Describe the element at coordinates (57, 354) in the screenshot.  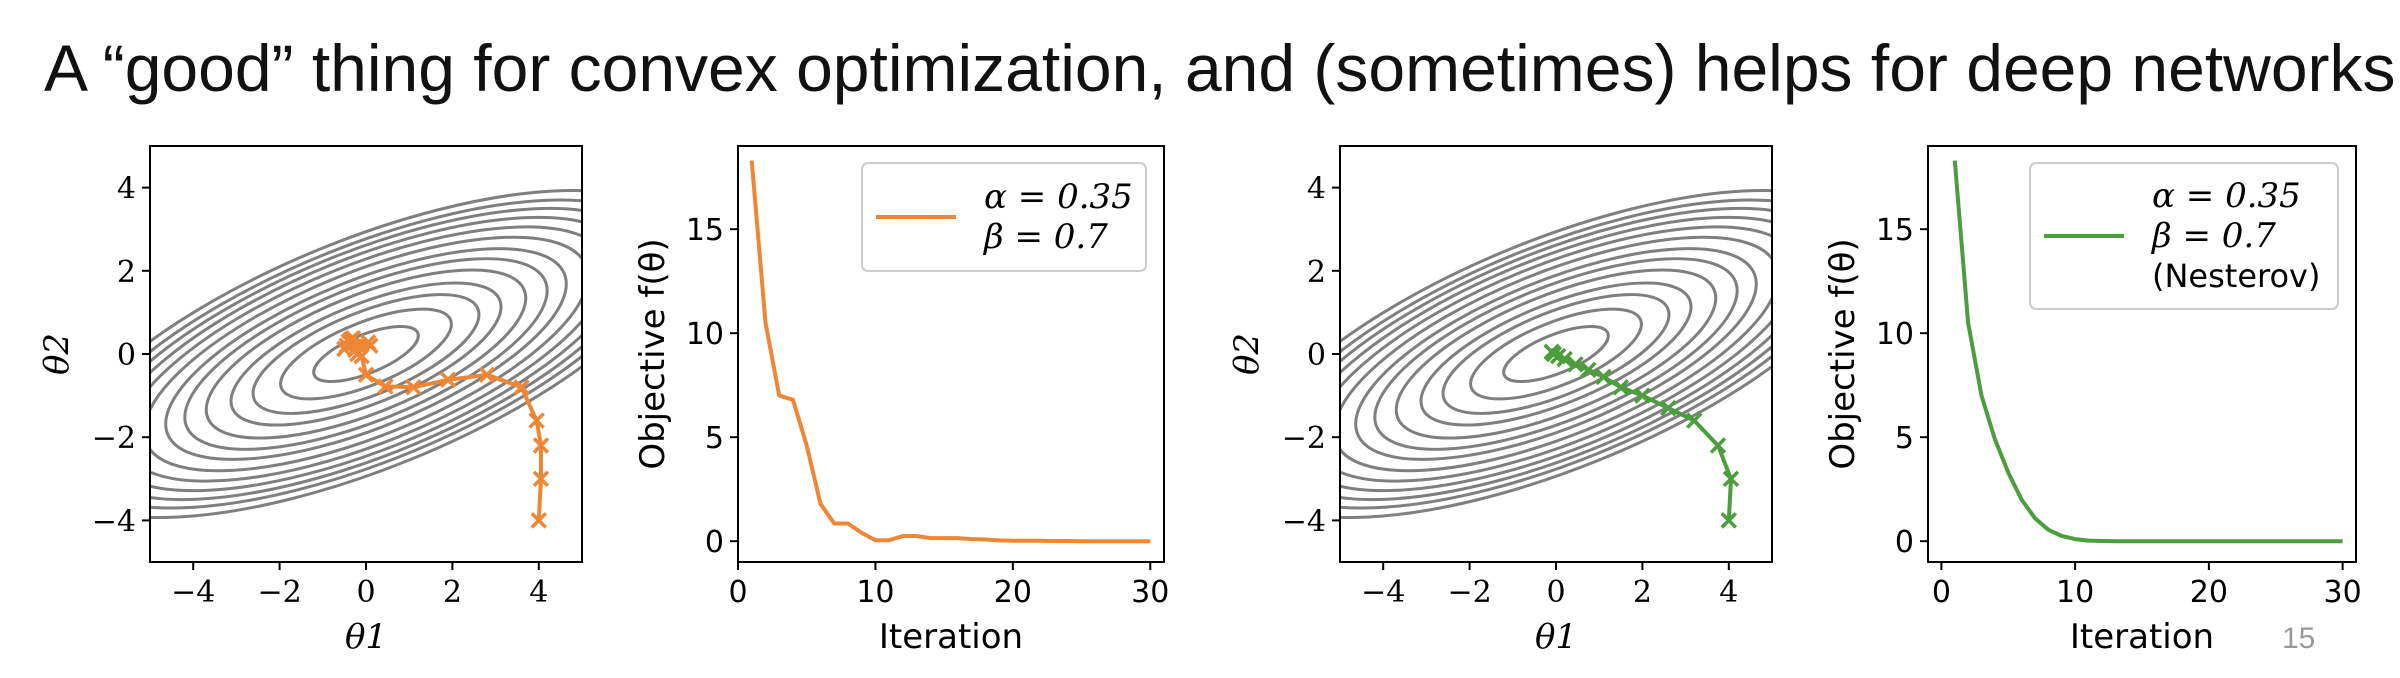
I see `y-axis-label: θ2` at that location.